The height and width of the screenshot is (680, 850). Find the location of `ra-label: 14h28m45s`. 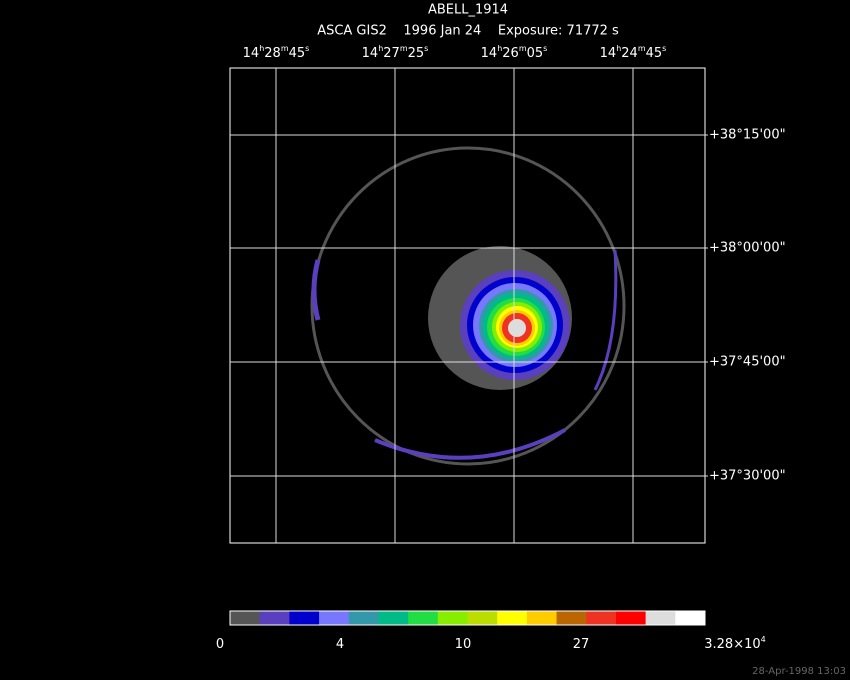

ra-label: 14h28m45s is located at coordinates (276, 52).